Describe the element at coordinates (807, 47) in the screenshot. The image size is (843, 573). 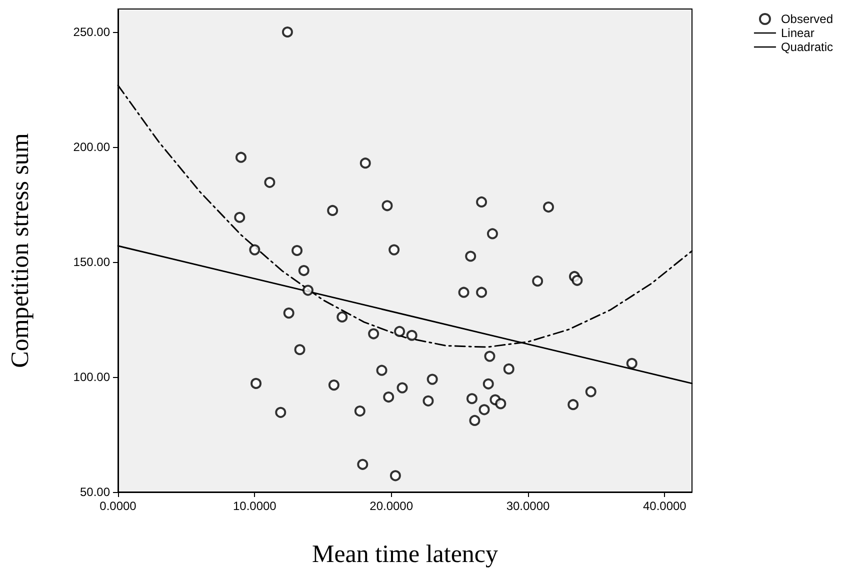
I see `legend-label: Quadratic` at that location.